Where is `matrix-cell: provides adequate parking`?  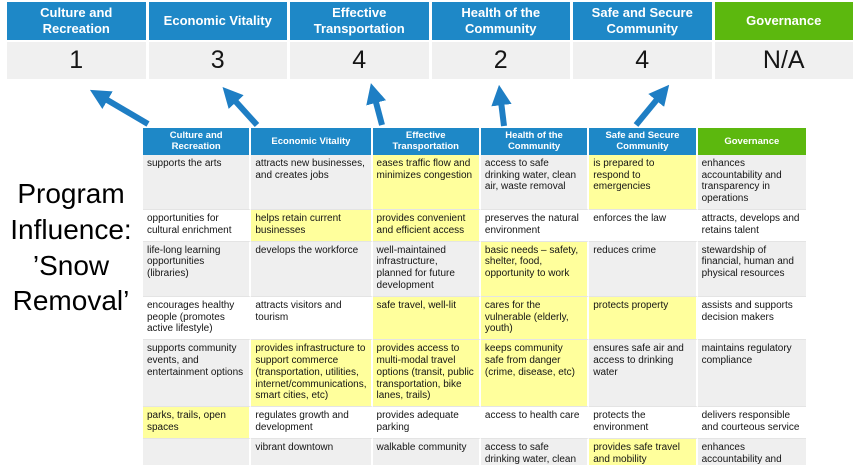
matrix-cell: provides adequate parking is located at coordinates (426, 423).